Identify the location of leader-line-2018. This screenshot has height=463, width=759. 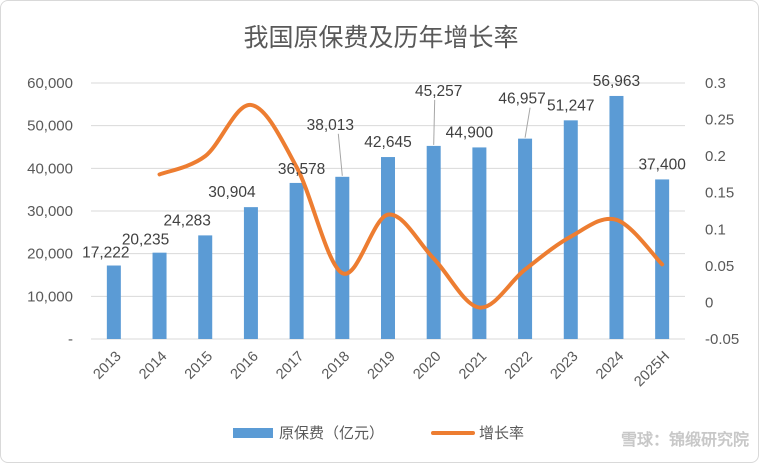
(340, 154).